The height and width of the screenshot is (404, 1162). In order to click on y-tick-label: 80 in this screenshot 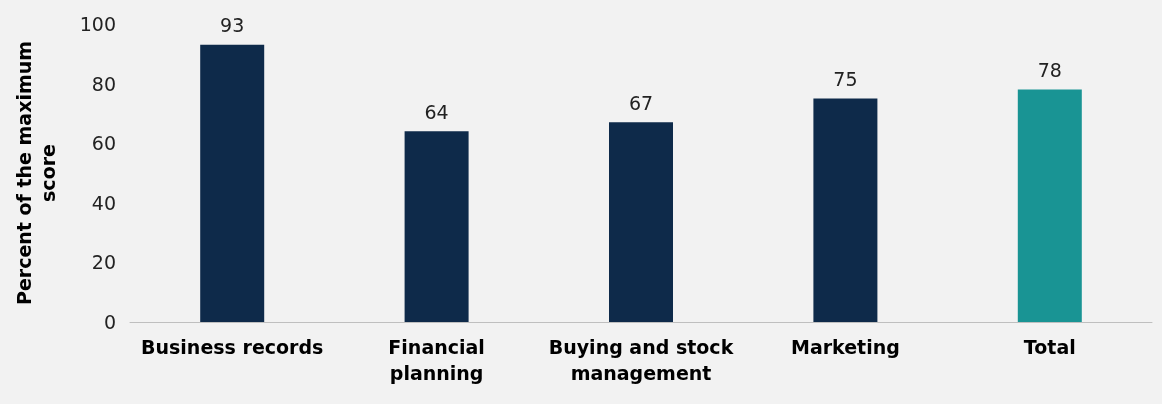, I will do `click(103, 83)`.